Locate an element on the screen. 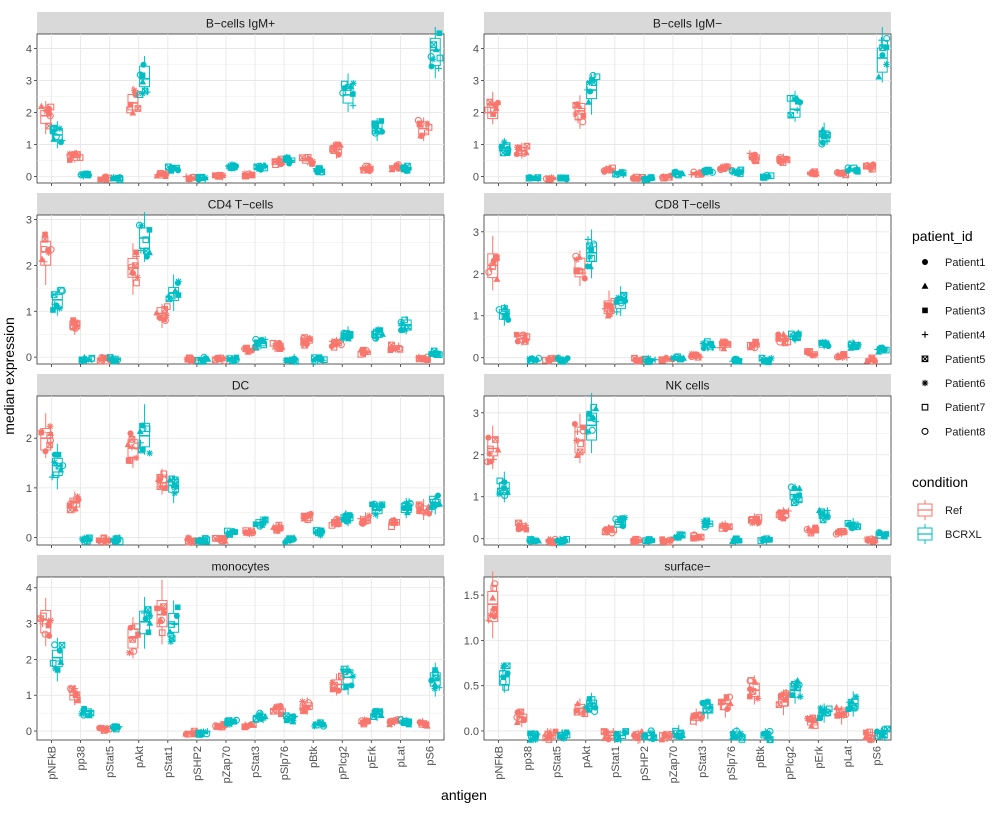 The width and height of the screenshot is (1000, 815). y-tick-label: 1 is located at coordinates (476, 317).